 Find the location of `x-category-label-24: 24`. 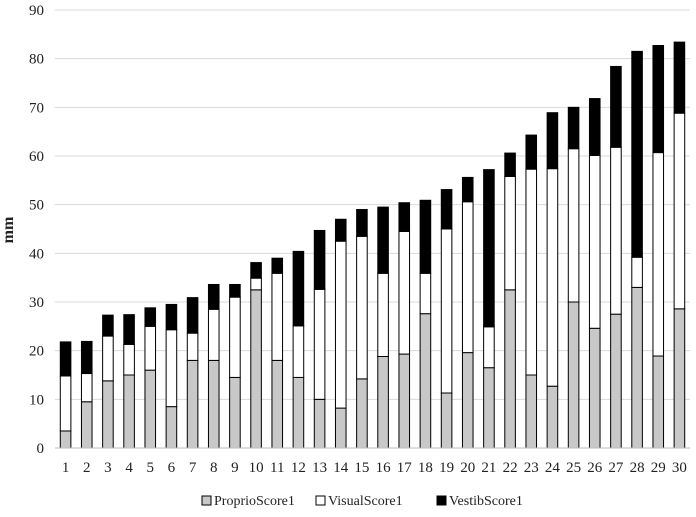

x-category-label-24: 24 is located at coordinates (553, 468).